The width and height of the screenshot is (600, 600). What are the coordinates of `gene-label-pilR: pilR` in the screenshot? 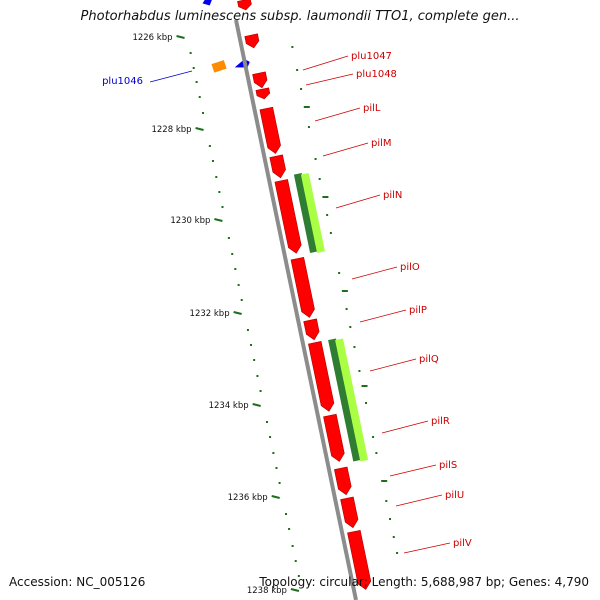 It's located at (440, 421).